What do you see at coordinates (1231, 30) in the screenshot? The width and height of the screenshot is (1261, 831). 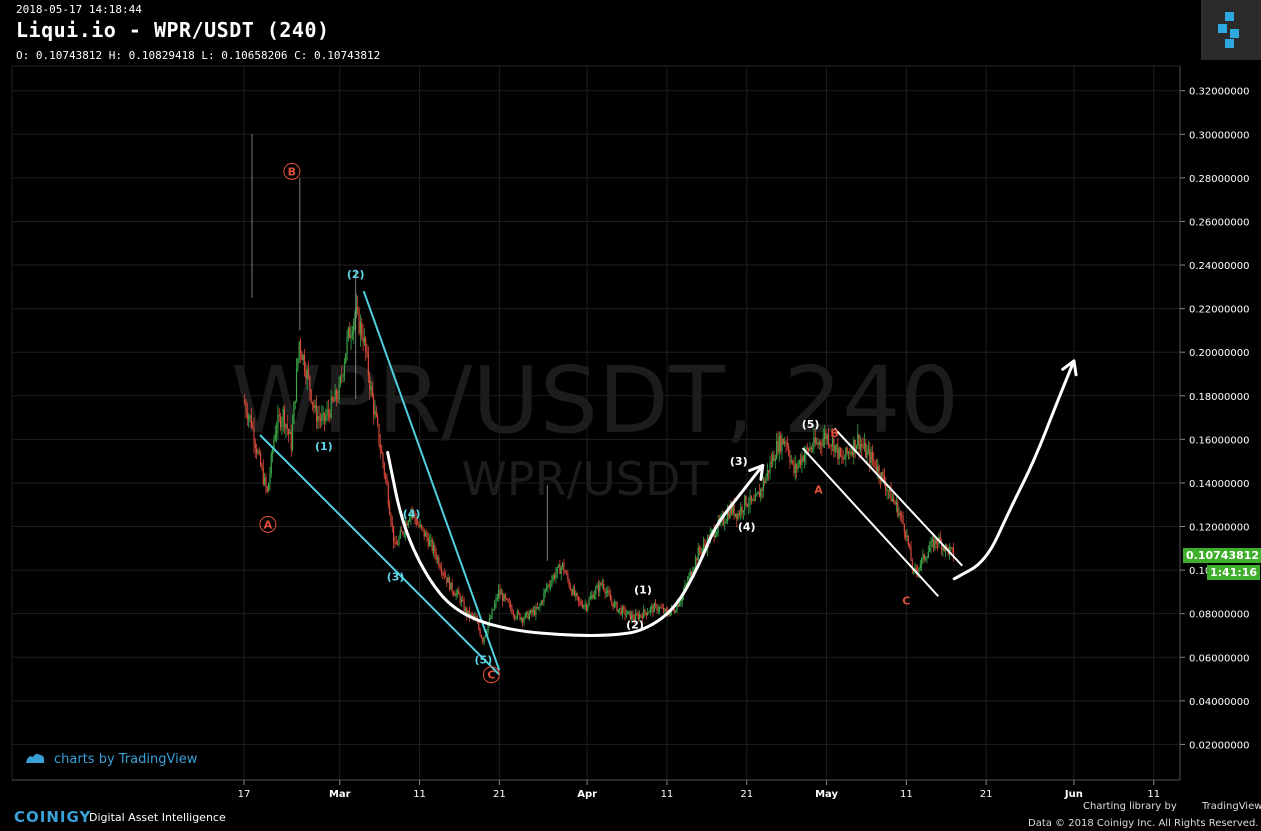 I see `coinigy-logo-icon` at bounding box center [1231, 30].